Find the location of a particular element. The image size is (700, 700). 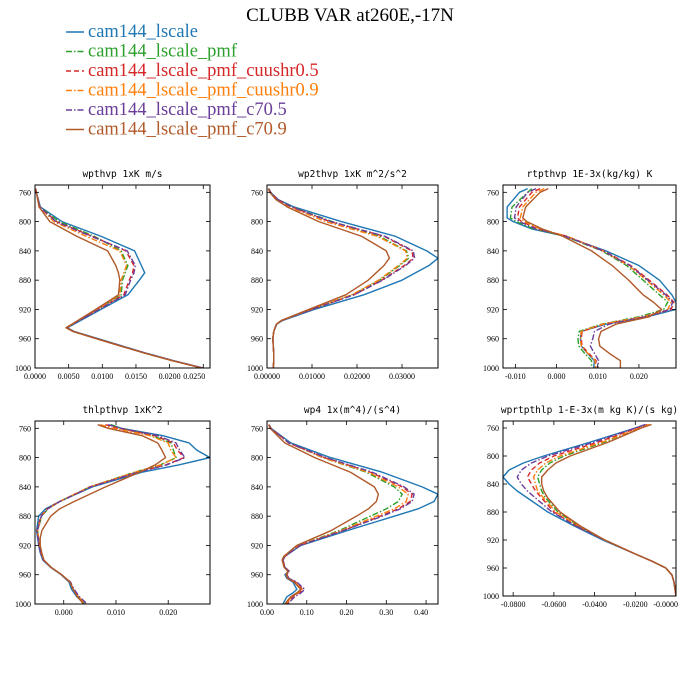

x-tick-label: 0.00 is located at coordinates (267, 612).